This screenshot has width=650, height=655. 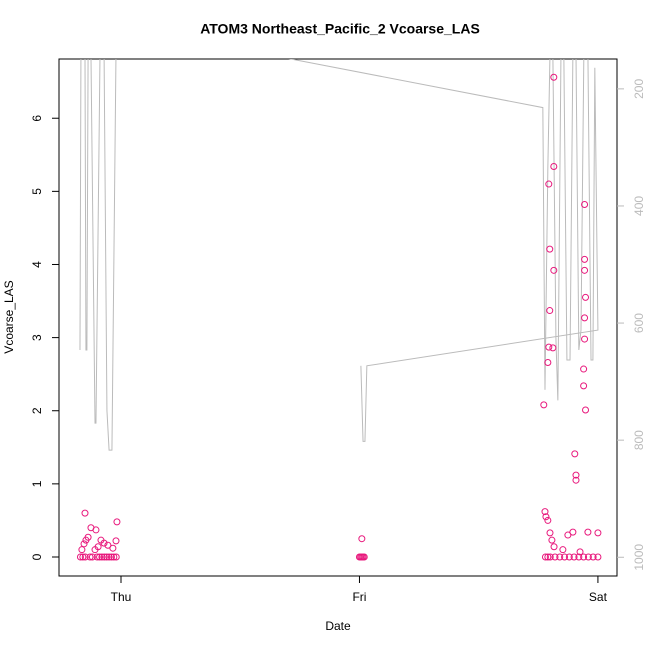 I want to click on y-tick-label: 4, so click(x=37, y=264).